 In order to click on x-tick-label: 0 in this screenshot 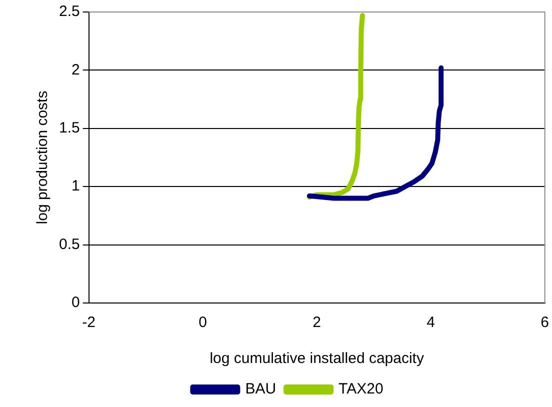, I will do `click(203, 323)`.